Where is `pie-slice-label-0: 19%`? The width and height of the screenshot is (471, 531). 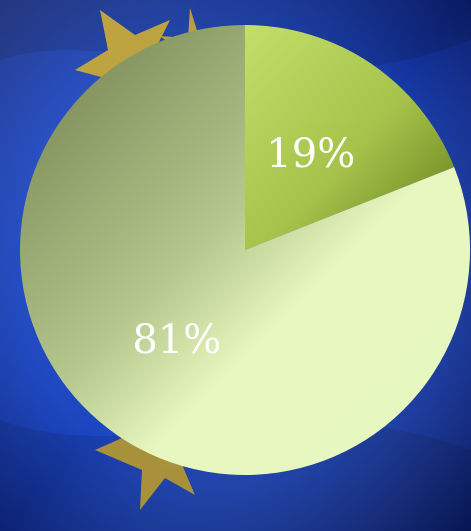 pie-slice-label-0: 19% is located at coordinates (310, 154).